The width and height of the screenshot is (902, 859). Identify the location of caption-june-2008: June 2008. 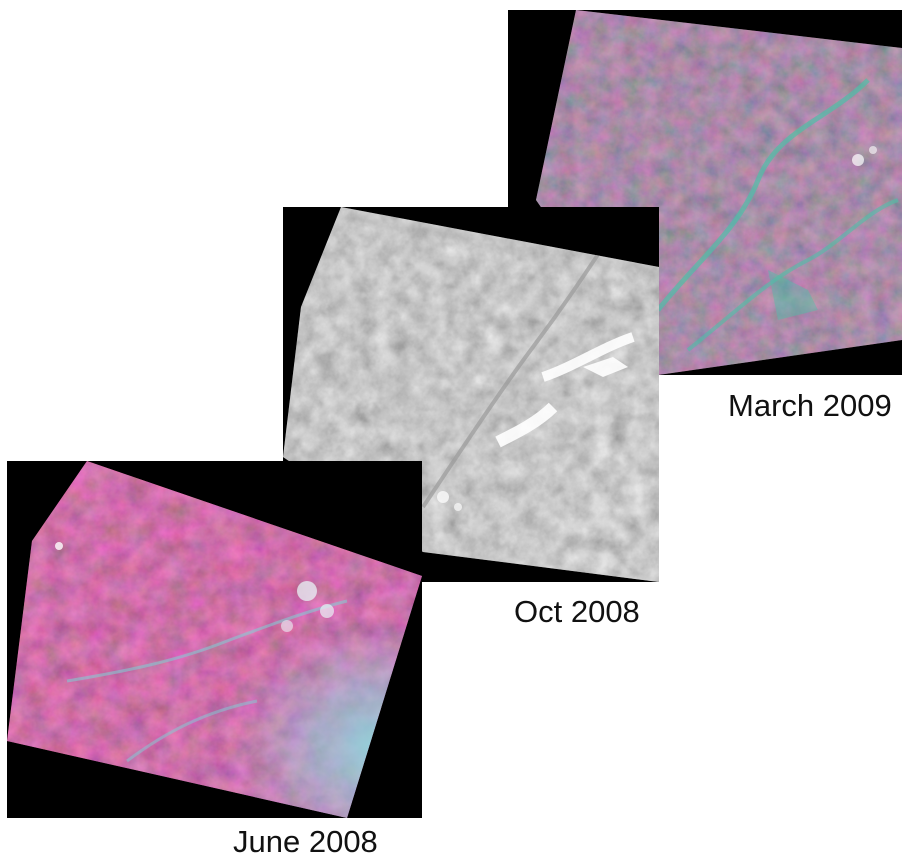
(305, 841).